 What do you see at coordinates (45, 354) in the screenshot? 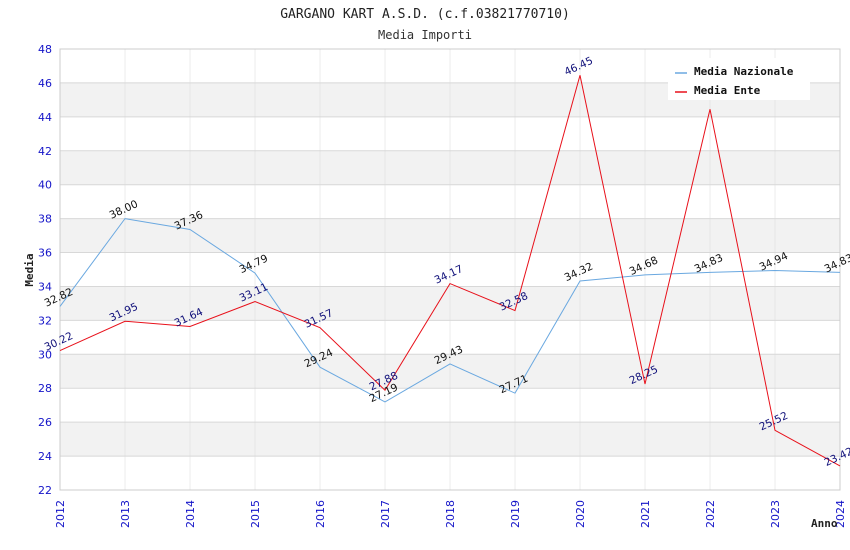
I see `y-tick-label: 30` at bounding box center [45, 354].